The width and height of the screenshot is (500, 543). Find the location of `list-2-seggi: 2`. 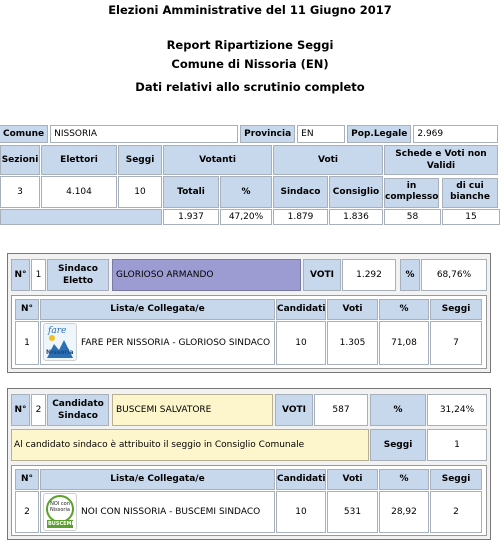

list-2-seggi: 2 is located at coordinates (456, 512).